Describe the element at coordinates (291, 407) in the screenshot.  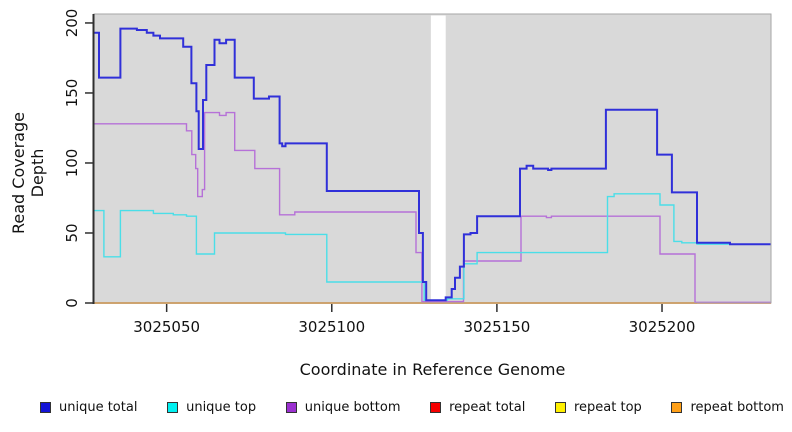
I see `legend-swatch-unique-bottom` at that location.